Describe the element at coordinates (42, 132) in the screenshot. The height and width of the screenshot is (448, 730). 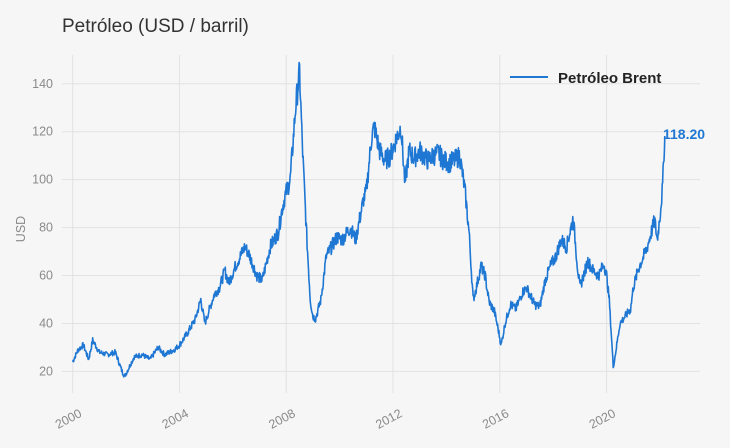
I see `y-tick-label: 120` at that location.